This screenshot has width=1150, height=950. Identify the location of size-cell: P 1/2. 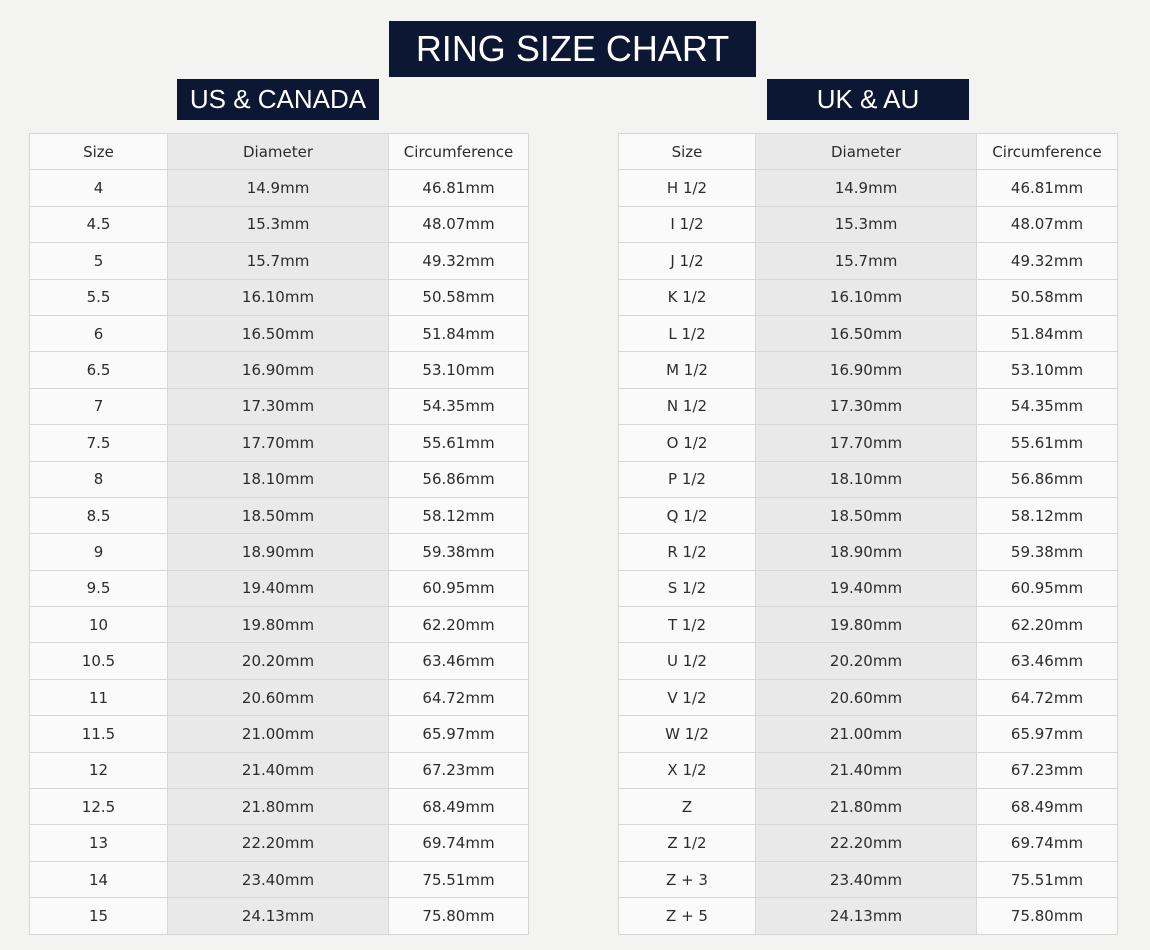
(687, 479).